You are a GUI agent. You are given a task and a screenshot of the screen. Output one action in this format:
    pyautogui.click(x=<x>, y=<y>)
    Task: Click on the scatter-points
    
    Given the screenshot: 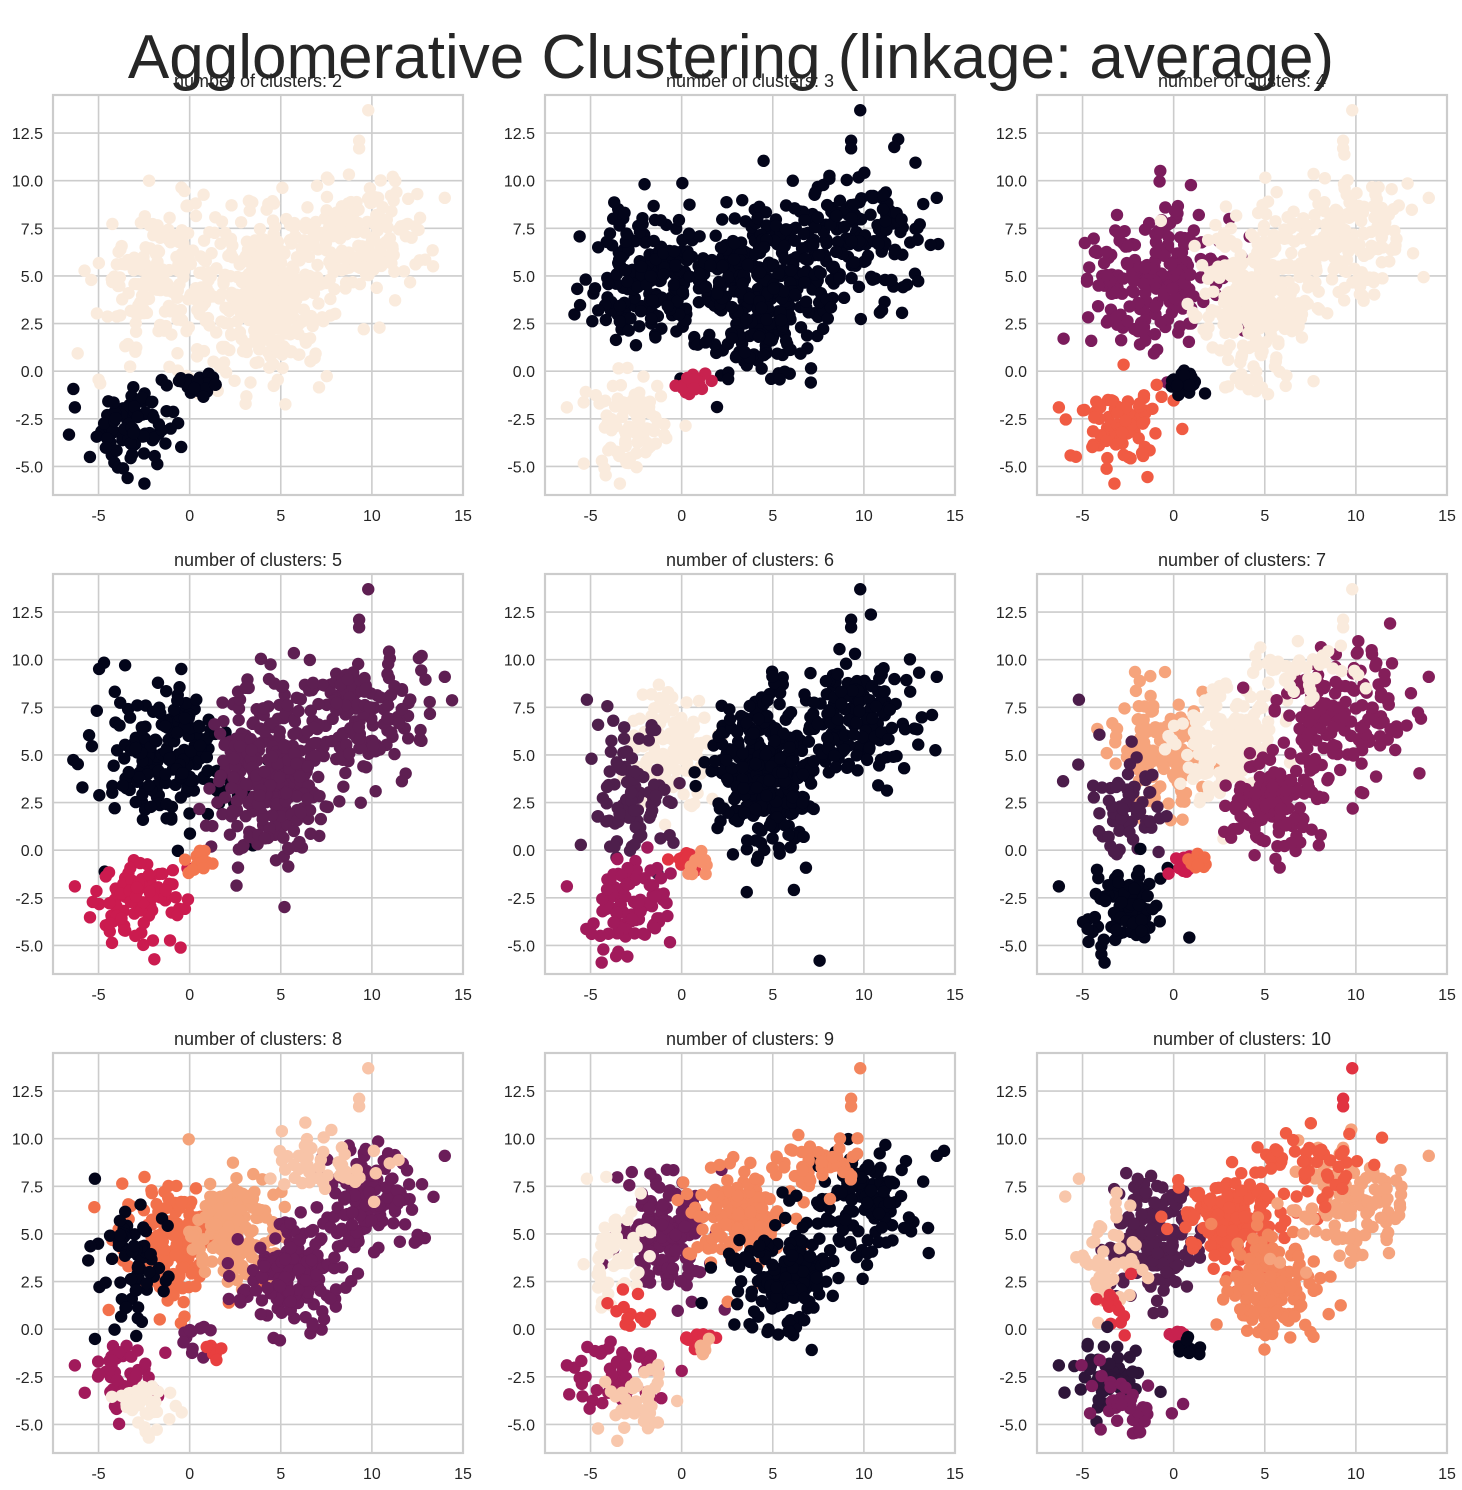 What is the action you would take?
    pyautogui.click(x=752, y=297)
    